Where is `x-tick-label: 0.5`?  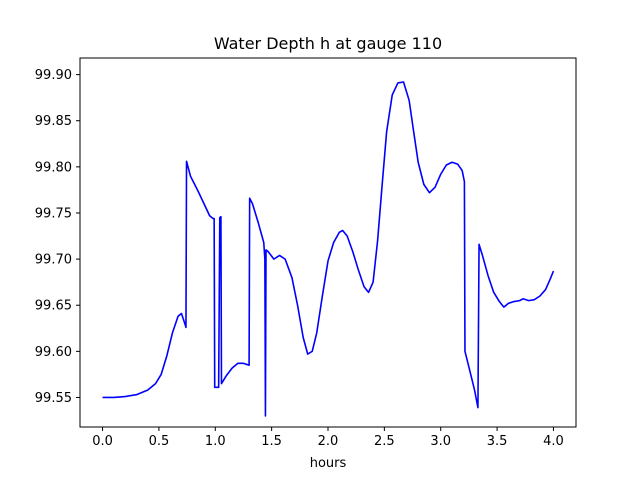
x-tick-label: 0.5 is located at coordinates (159, 441).